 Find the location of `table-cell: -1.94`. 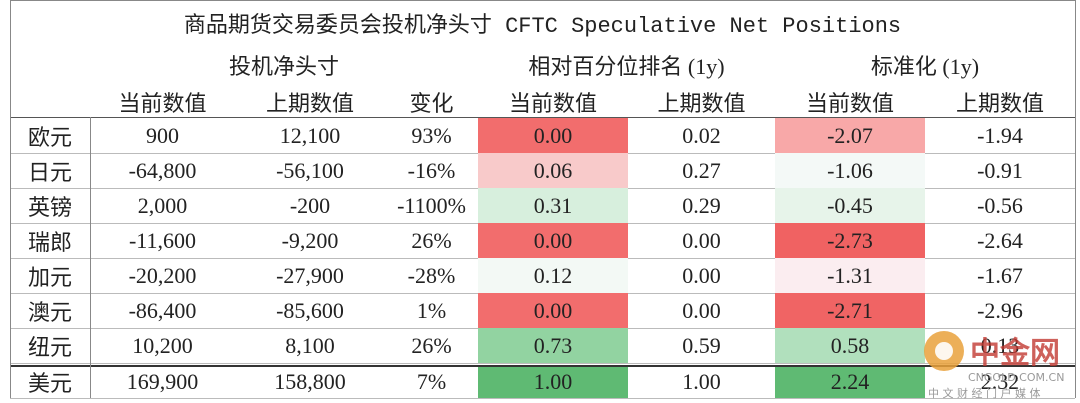

table-cell: -1.94 is located at coordinates (1000, 135).